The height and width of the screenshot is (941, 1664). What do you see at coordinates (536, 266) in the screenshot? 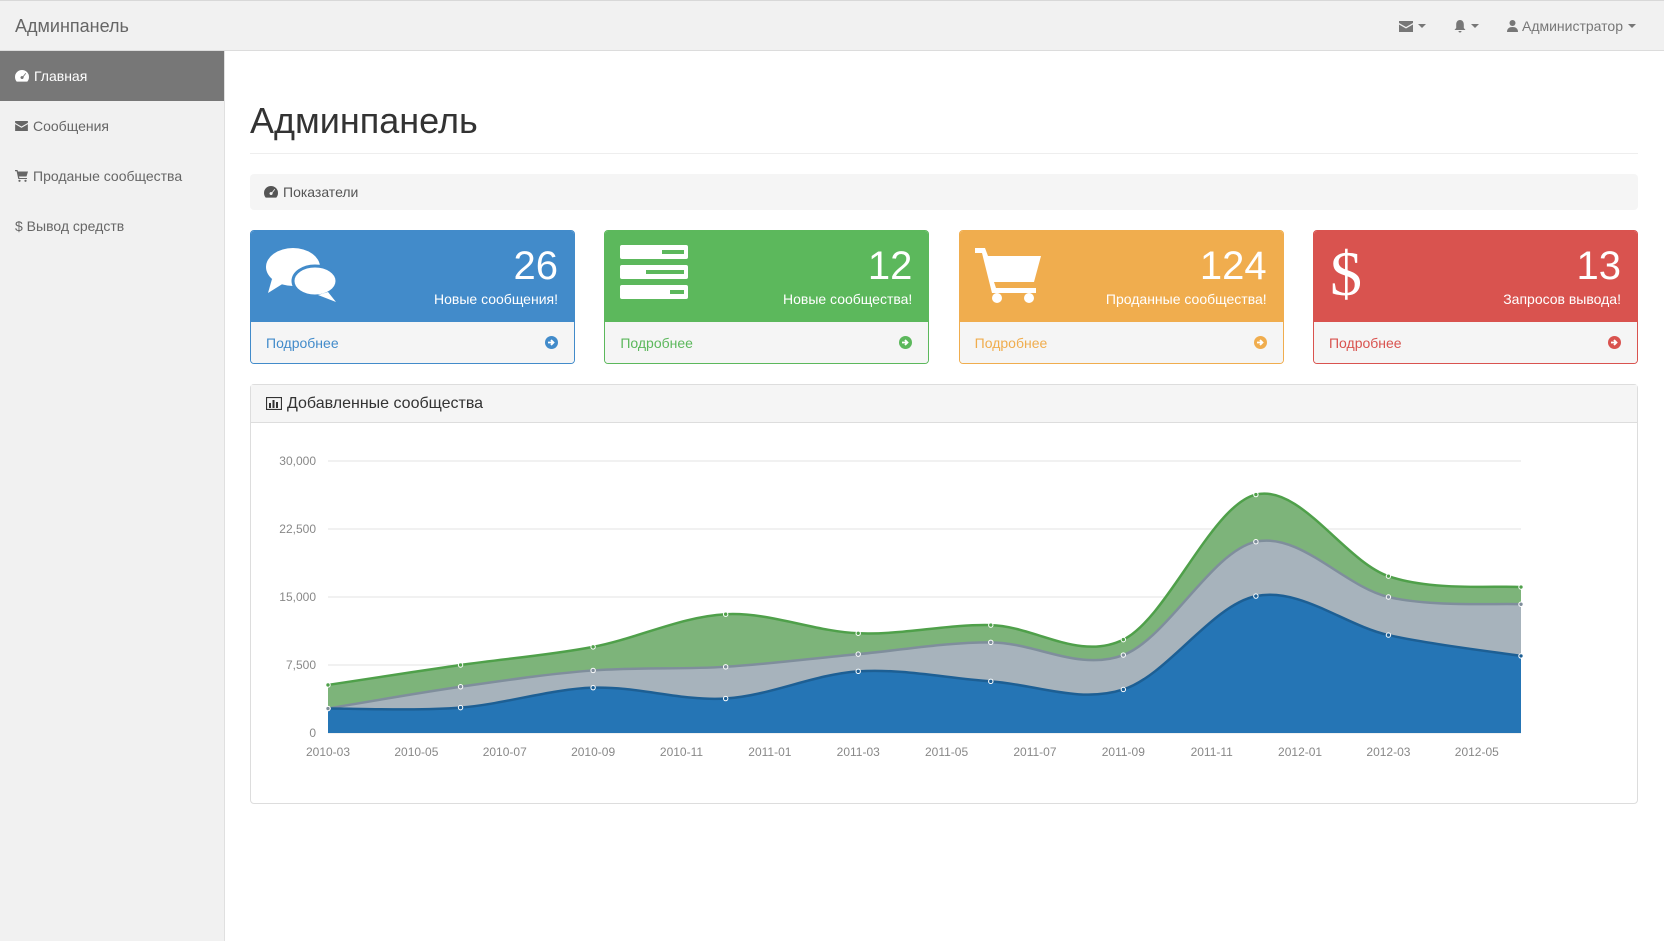
I see `panel-number: 26` at bounding box center [536, 266].